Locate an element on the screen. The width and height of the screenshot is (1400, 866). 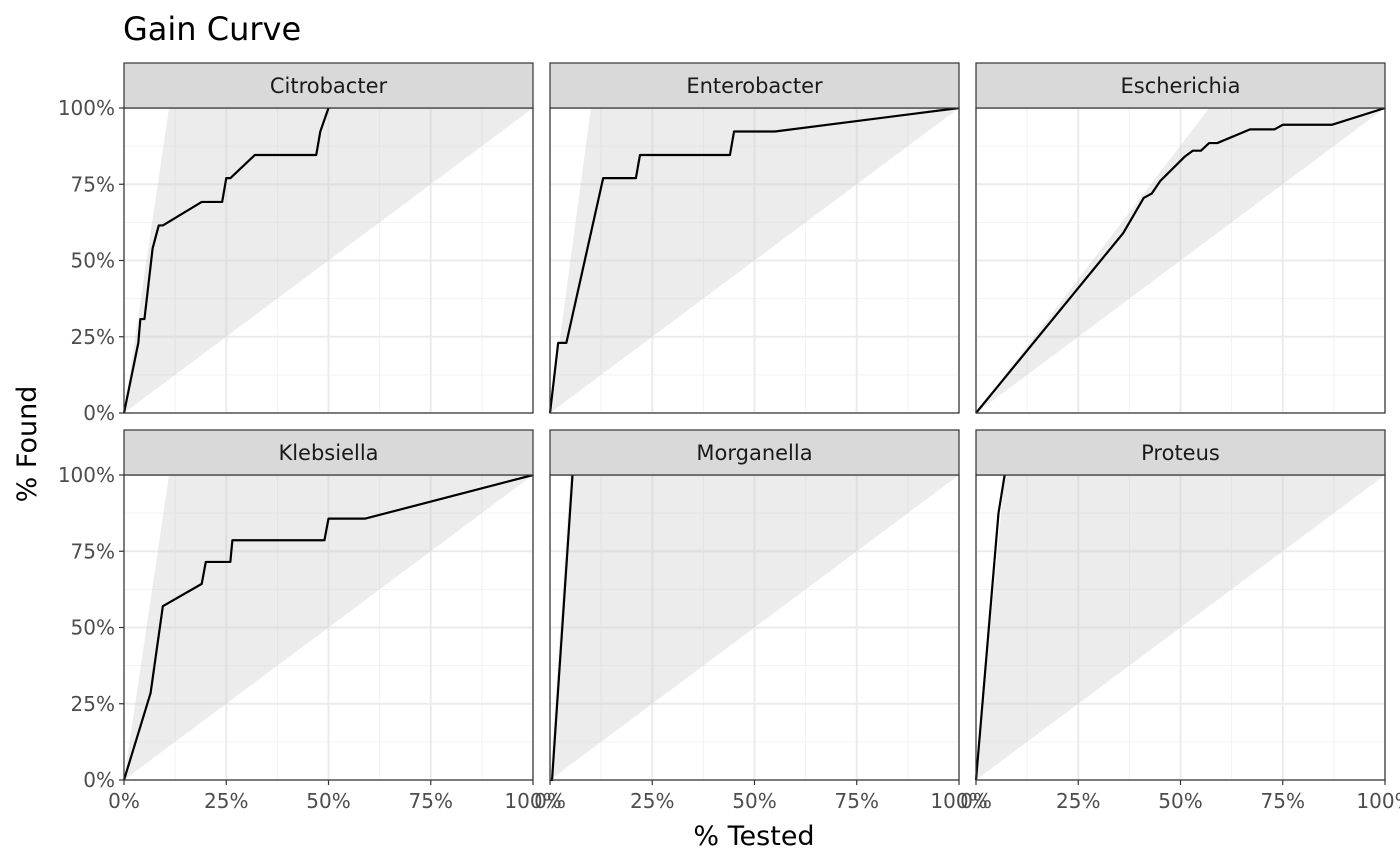
facet-strip-label: Citrobacter is located at coordinates (329, 86).